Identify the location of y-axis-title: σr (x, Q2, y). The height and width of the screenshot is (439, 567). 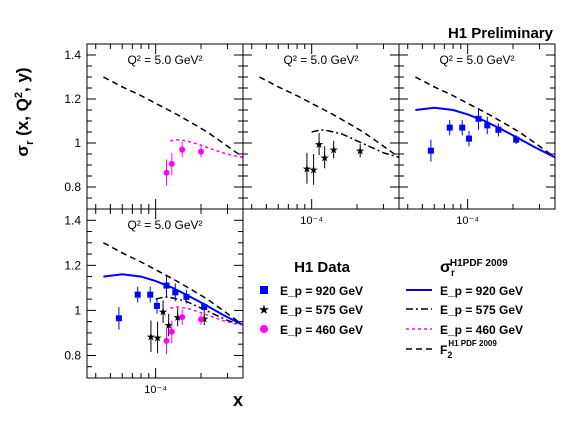
(24, 111).